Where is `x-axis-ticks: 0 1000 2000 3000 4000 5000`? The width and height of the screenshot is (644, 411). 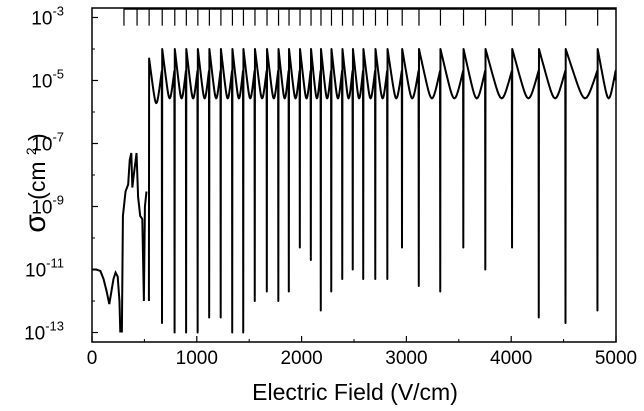 x-axis-ticks: 0 1000 2000 3000 4000 5000 is located at coordinates (362, 352).